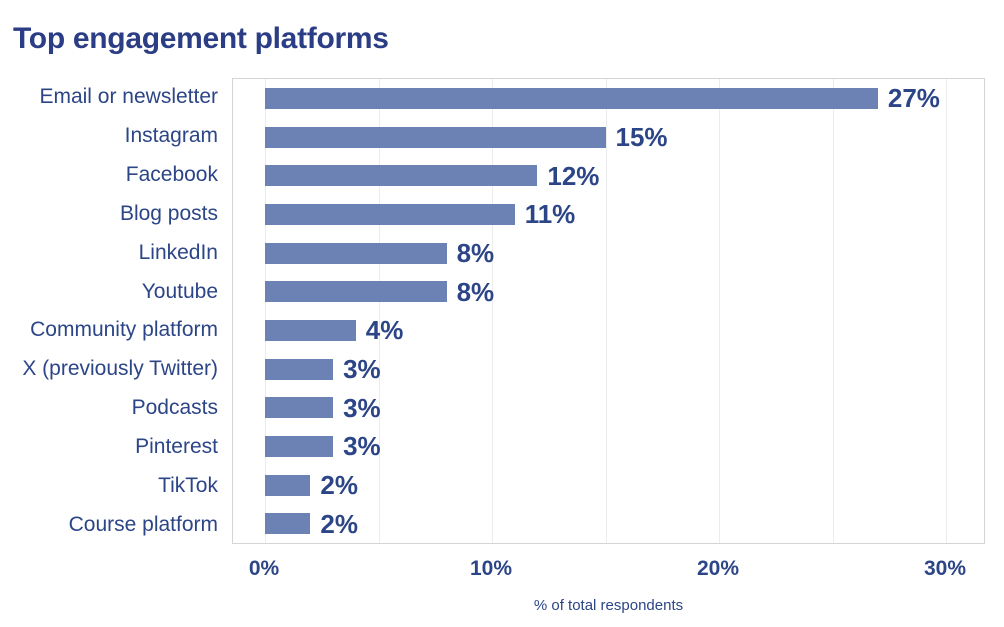 This screenshot has height=627, width=1004. I want to click on x-tick-label: 0%, so click(264, 568).